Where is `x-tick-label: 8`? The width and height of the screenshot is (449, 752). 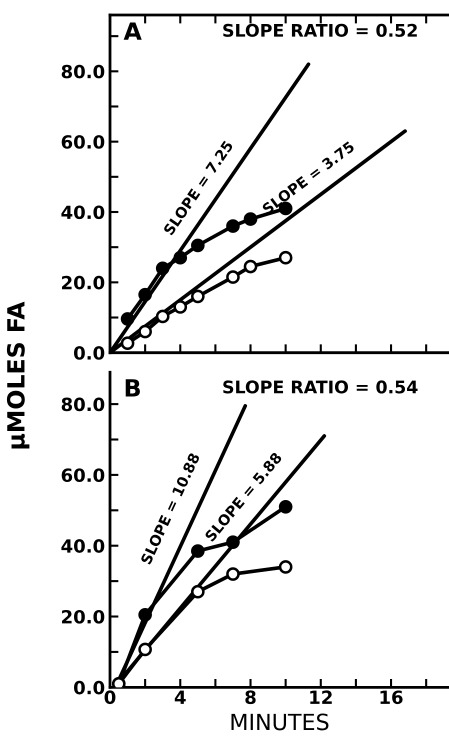 x-tick-label: 8 is located at coordinates (250, 697).